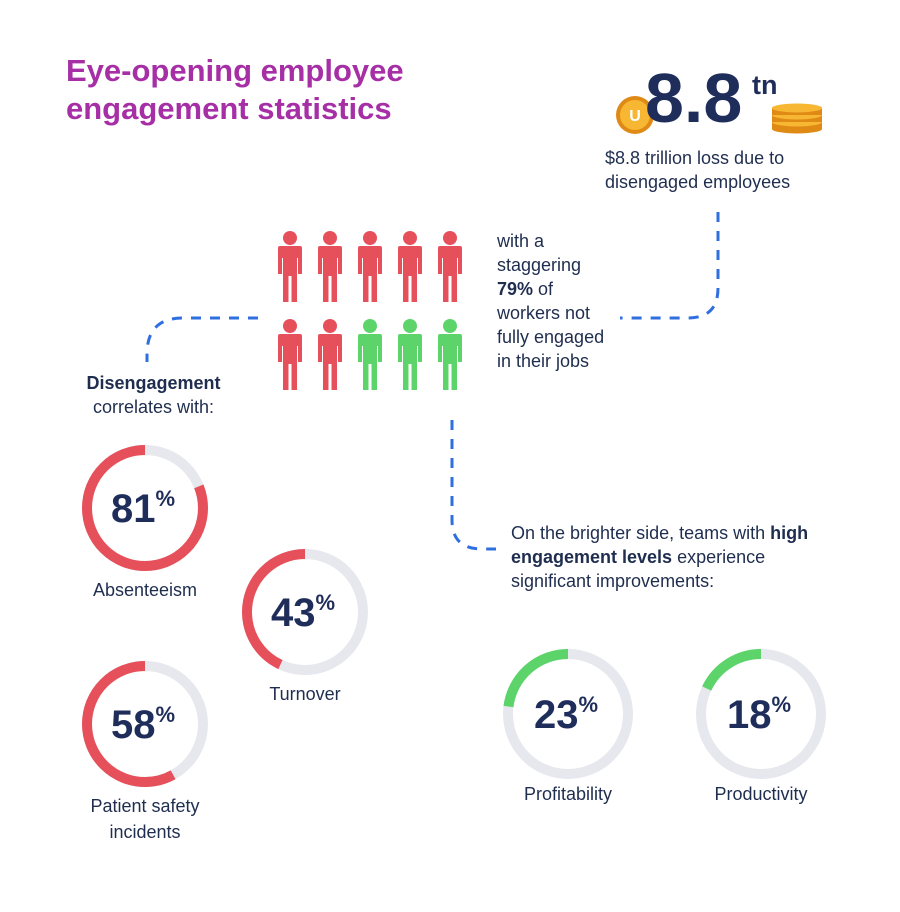 This screenshot has height=912, width=900. I want to click on ring-value-number: 81, so click(133, 509).